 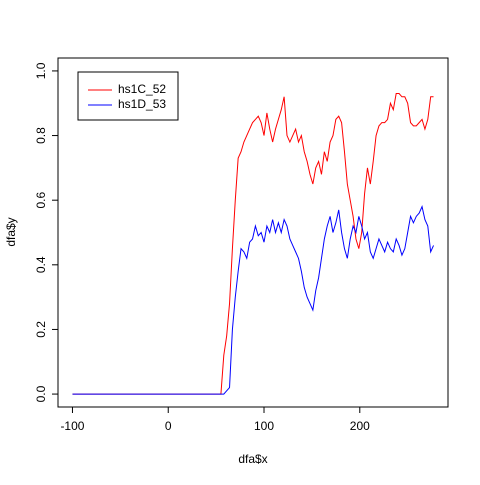 I want to click on legend-label: hs1D_53, so click(x=142, y=104).